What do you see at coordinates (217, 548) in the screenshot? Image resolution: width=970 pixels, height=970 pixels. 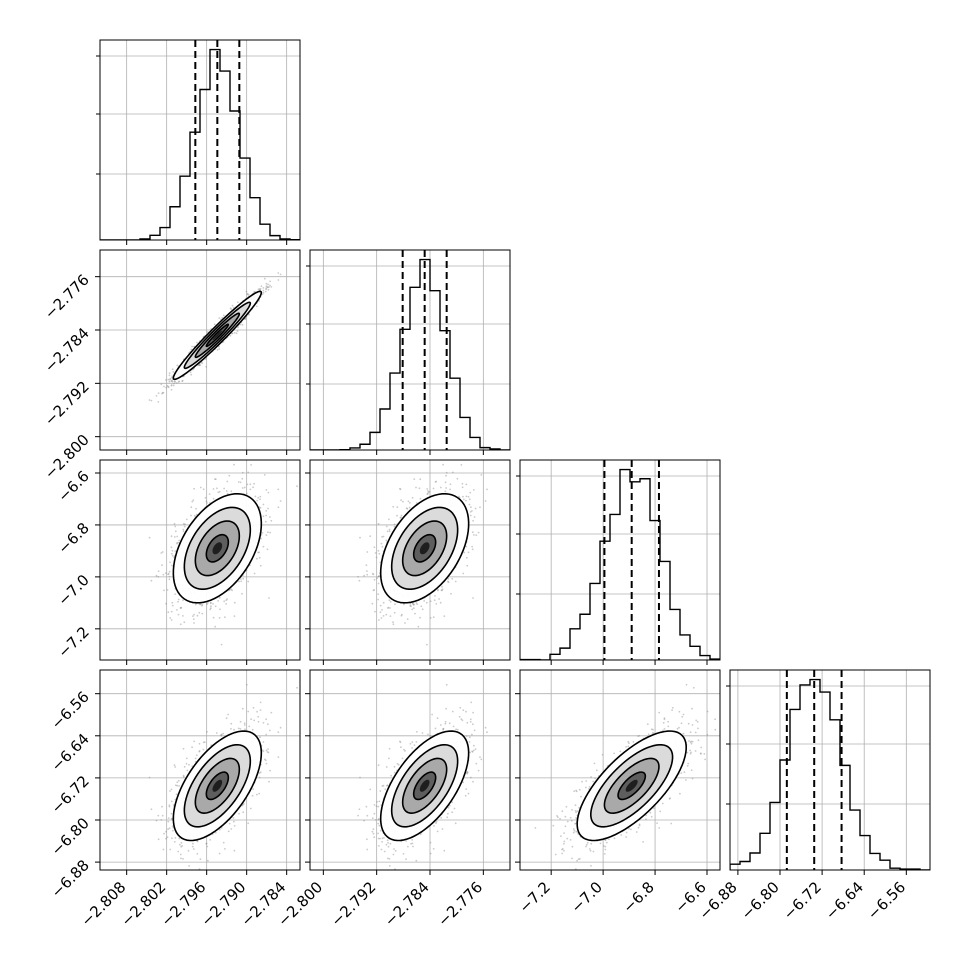 I see `density-shade` at bounding box center [217, 548].